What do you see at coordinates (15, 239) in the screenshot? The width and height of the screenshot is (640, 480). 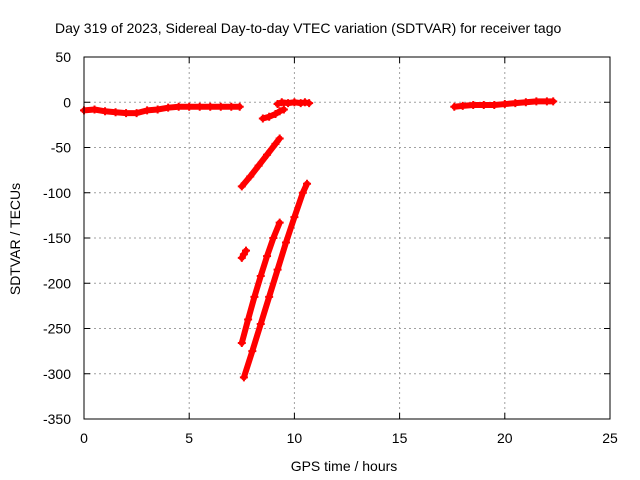 I see `y-axis-label: SDTVAR / TECUs` at bounding box center [15, 239].